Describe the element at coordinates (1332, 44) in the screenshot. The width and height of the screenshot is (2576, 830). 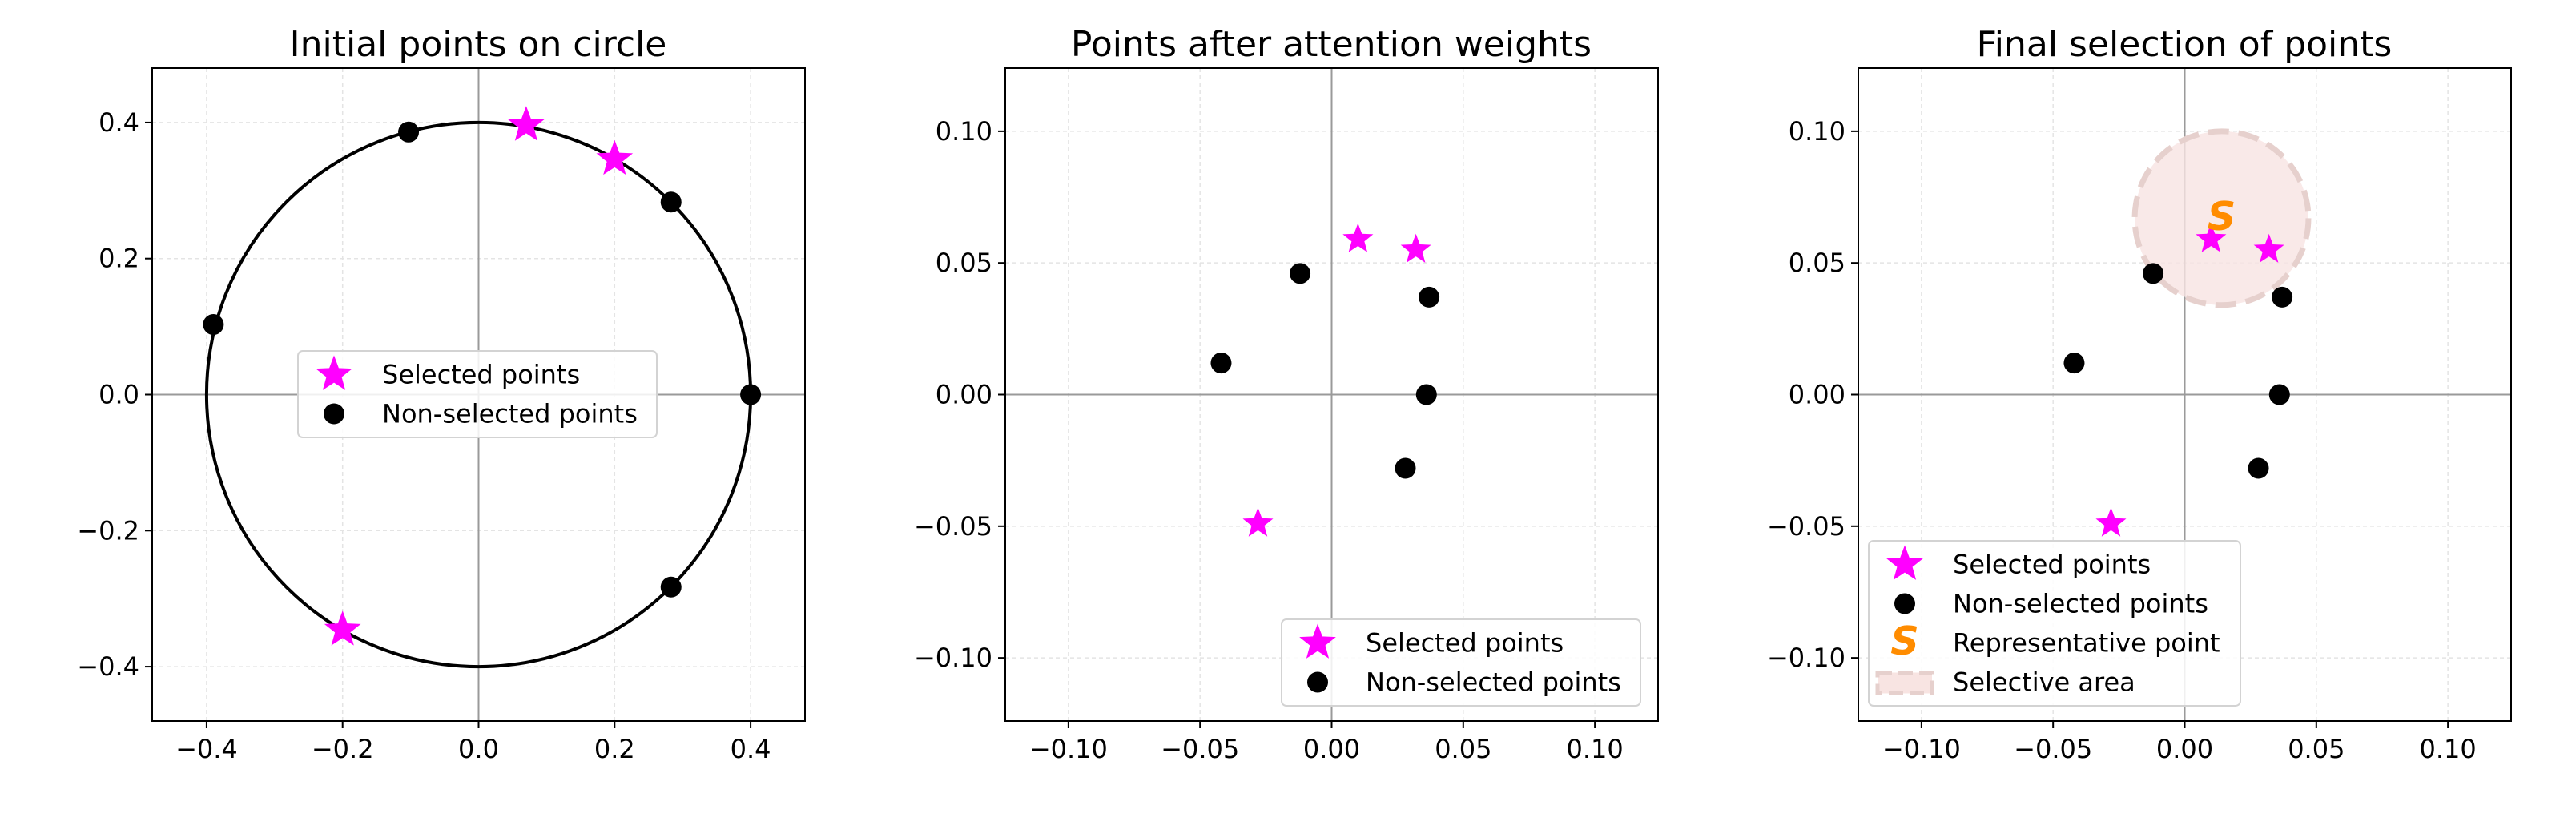
I see `chart-title: Points after attention weights` at that location.